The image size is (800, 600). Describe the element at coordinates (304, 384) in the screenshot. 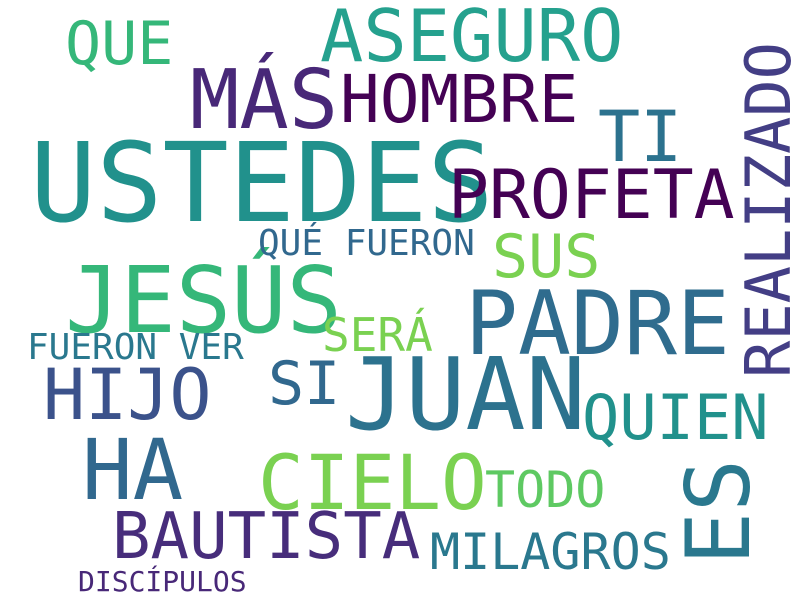

I see `word-si: SI` at that location.